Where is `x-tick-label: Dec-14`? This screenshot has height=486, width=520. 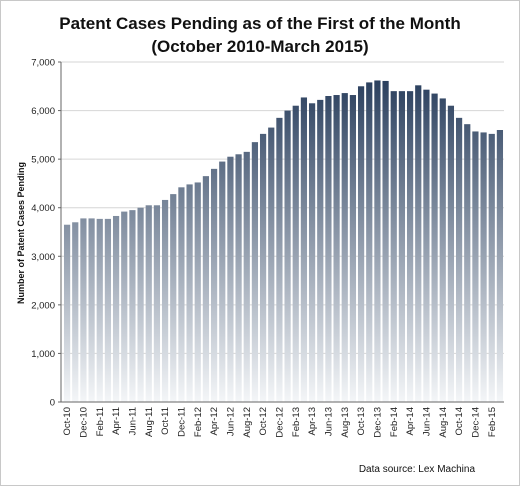 x-tick-label: Dec-14 is located at coordinates (475, 422).